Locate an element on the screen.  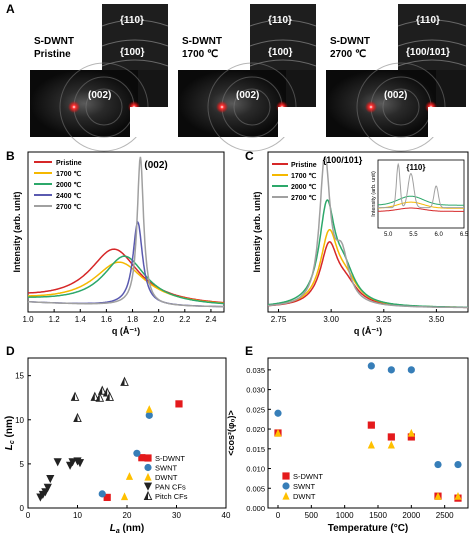
inset-y-label: Intensity (arb. unit) is located at coordinates (374, 194).